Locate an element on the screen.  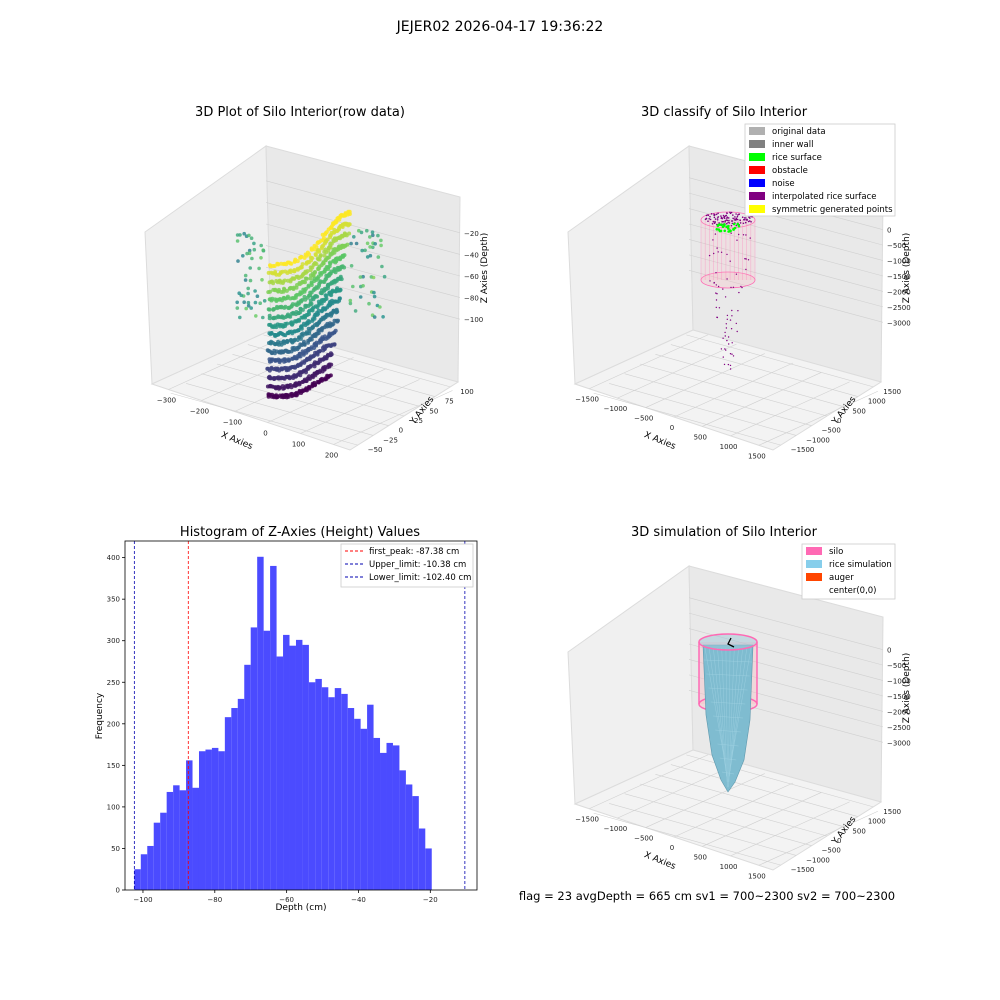
plot2-silo-wireframe is located at coordinates (728, 250).